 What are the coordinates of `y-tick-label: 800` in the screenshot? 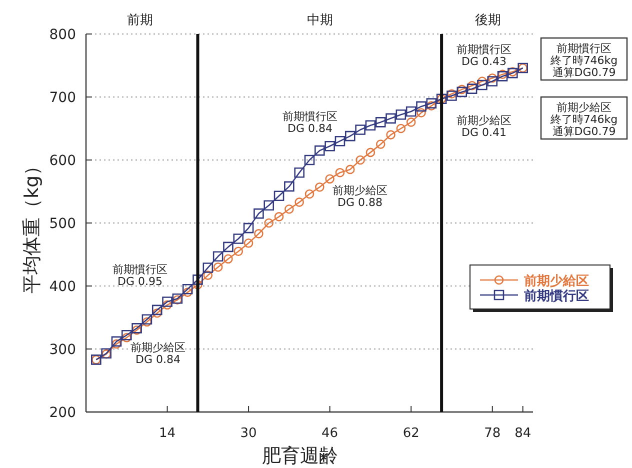 It's located at (62, 35).